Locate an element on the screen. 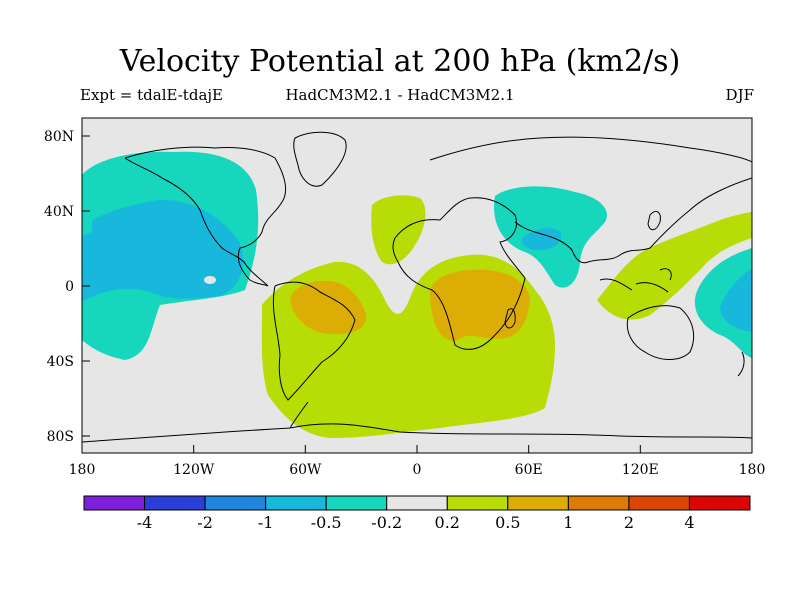 This screenshot has width=800, height=600. lon-label: 60E is located at coordinates (529, 470).